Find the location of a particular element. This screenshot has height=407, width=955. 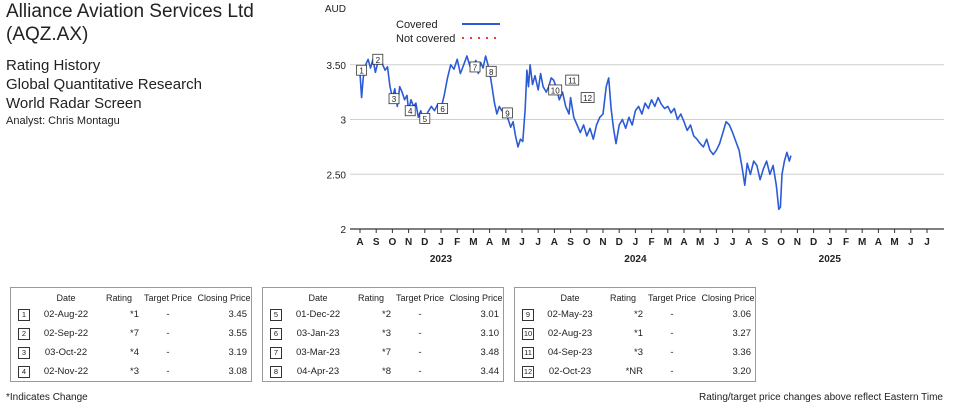

cell-date: 02-Sep-22 is located at coordinates (66, 333).